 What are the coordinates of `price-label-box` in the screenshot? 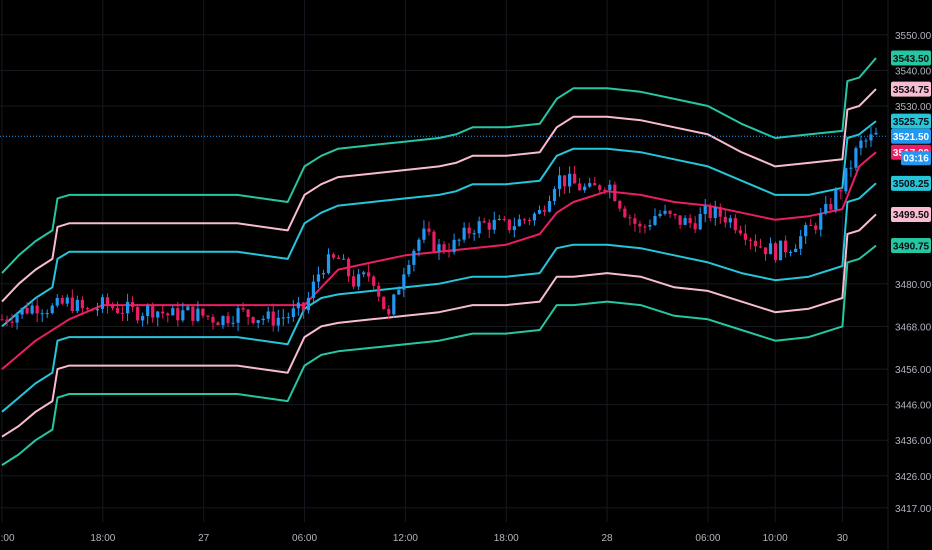 It's located at (911, 89).